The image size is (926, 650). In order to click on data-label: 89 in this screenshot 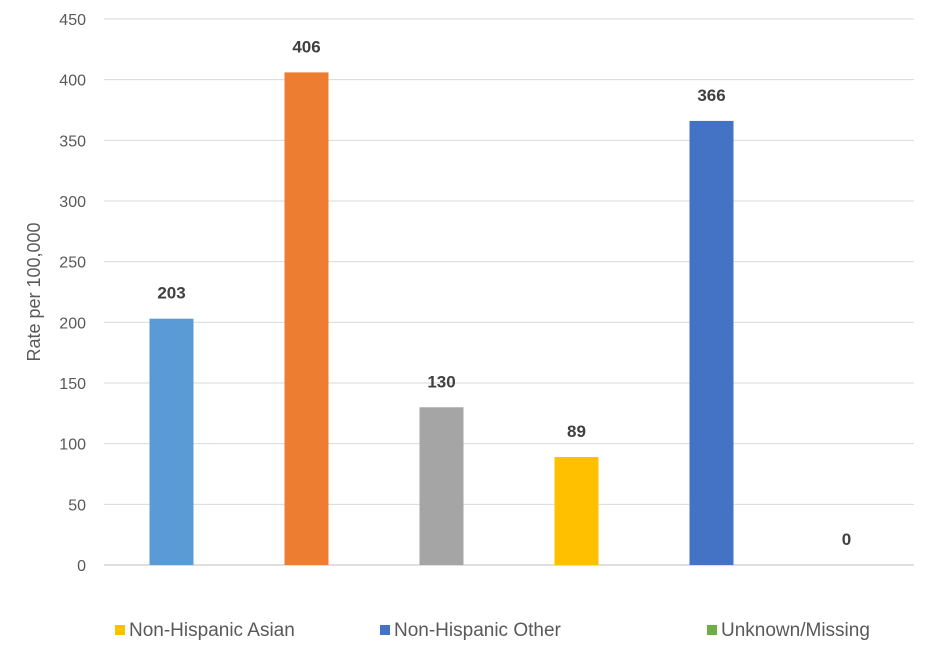, I will do `click(576, 431)`.